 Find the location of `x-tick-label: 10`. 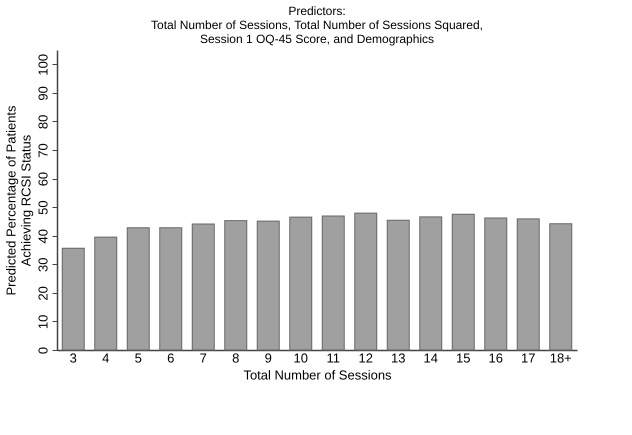

x-tick-label: 10 is located at coordinates (301, 358).